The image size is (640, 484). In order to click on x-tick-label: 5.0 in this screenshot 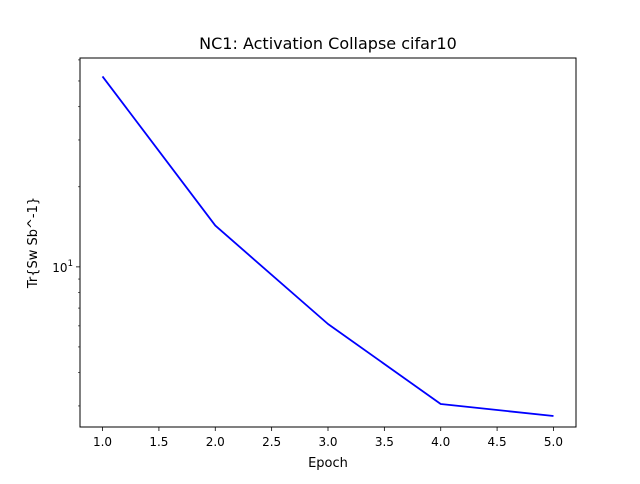, I will do `click(553, 442)`.